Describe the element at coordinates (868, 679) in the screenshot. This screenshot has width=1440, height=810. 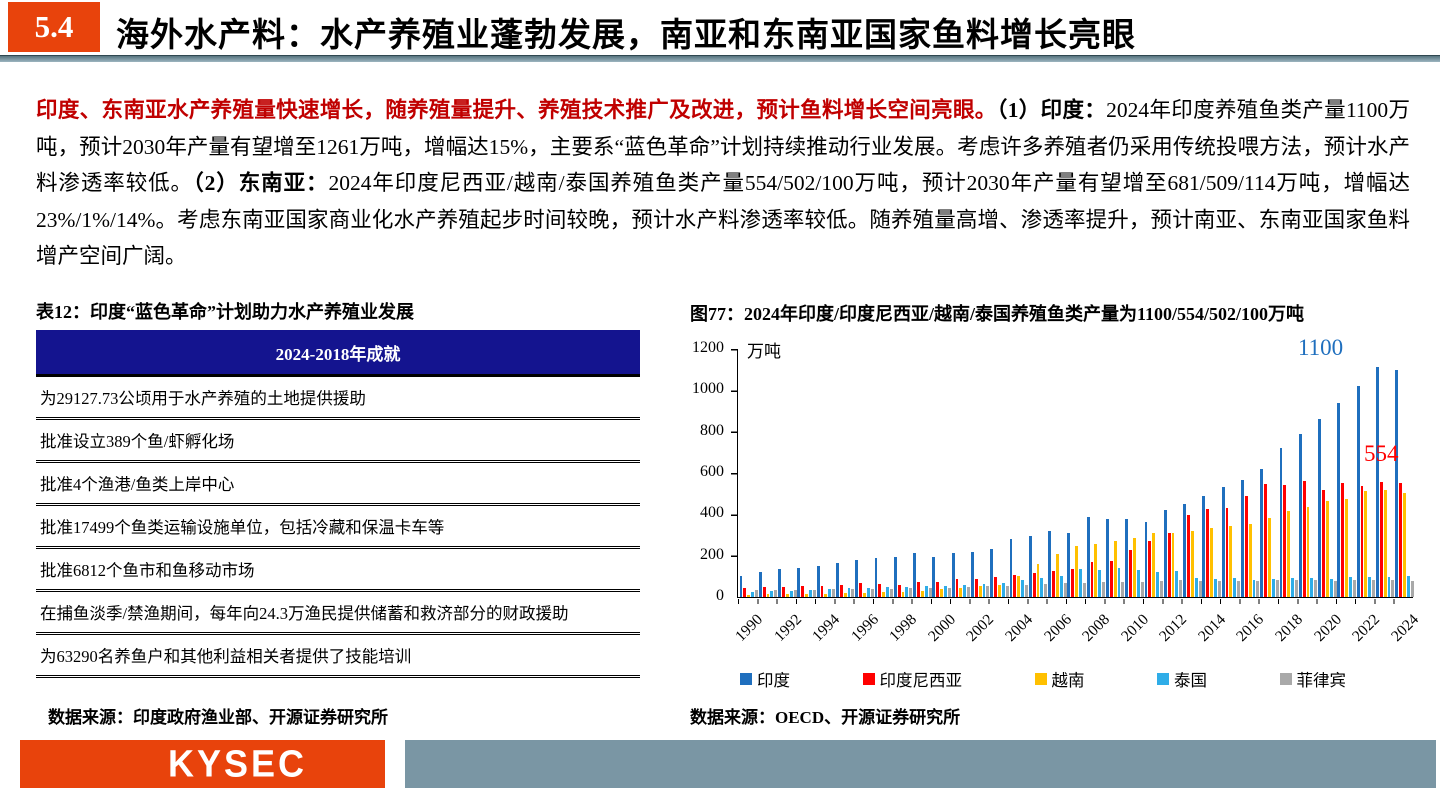
I see `legend-swatch-icon` at that location.